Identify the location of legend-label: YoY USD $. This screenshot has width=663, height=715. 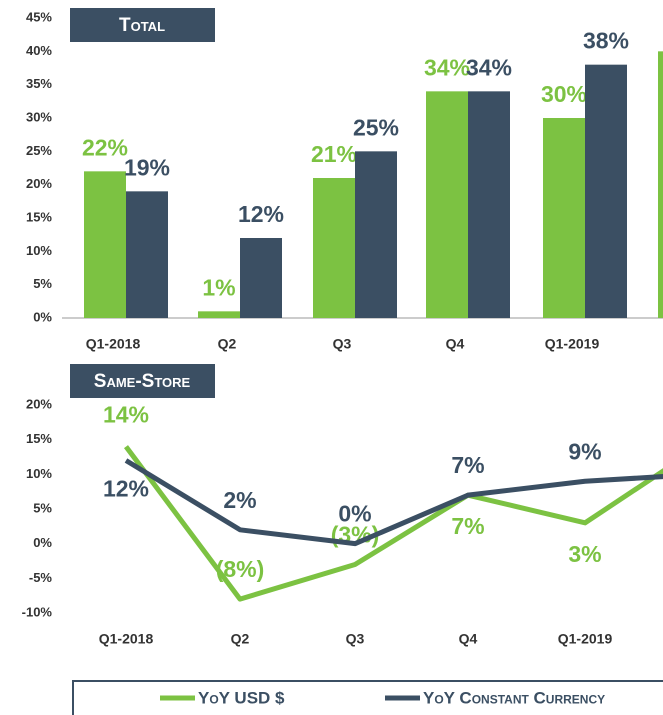
(241, 697).